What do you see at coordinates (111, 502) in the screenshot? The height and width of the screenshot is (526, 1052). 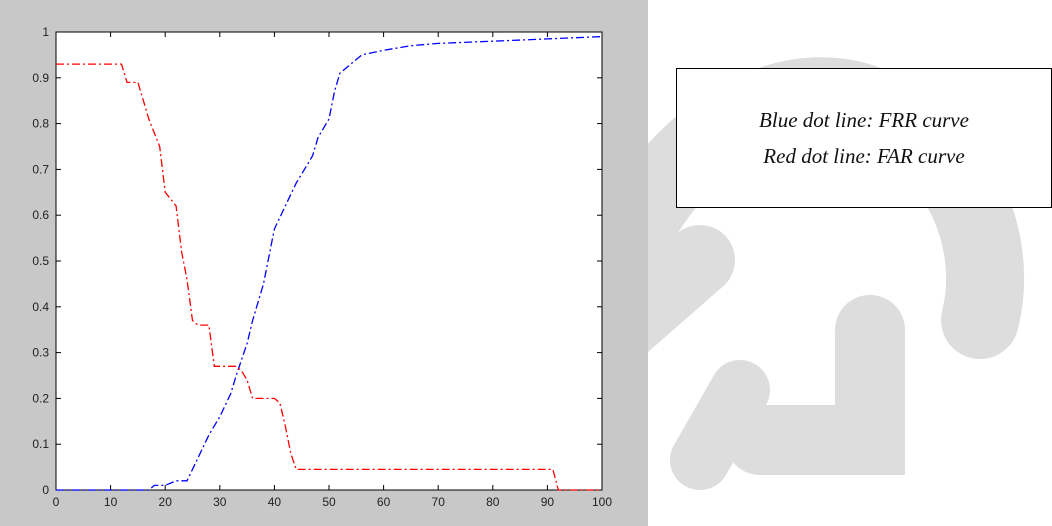 I see `x-tick-label: 10` at bounding box center [111, 502].